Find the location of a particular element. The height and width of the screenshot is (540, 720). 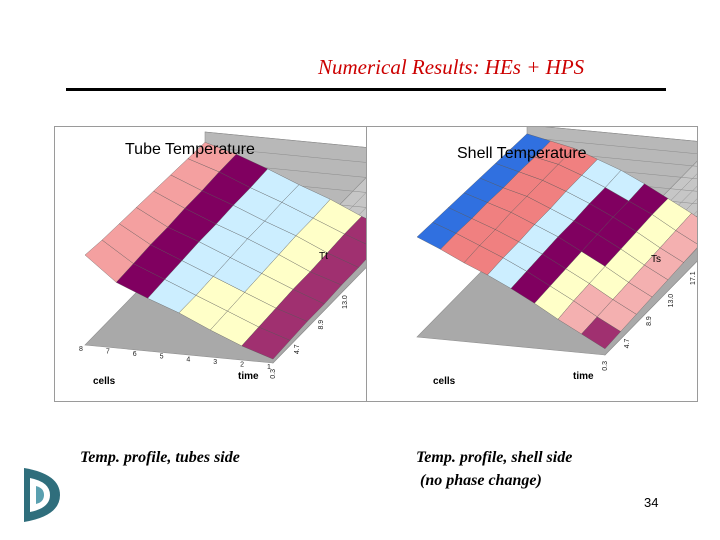

y-tick-label: 1 is located at coordinates (269, 367).